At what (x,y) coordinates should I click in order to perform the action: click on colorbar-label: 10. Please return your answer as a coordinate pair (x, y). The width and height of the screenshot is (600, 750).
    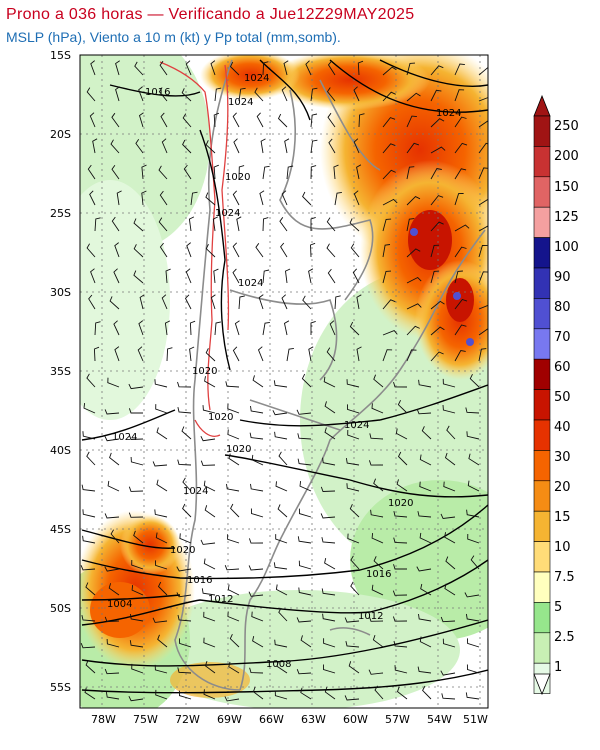
    Looking at the image, I should click on (562, 547).